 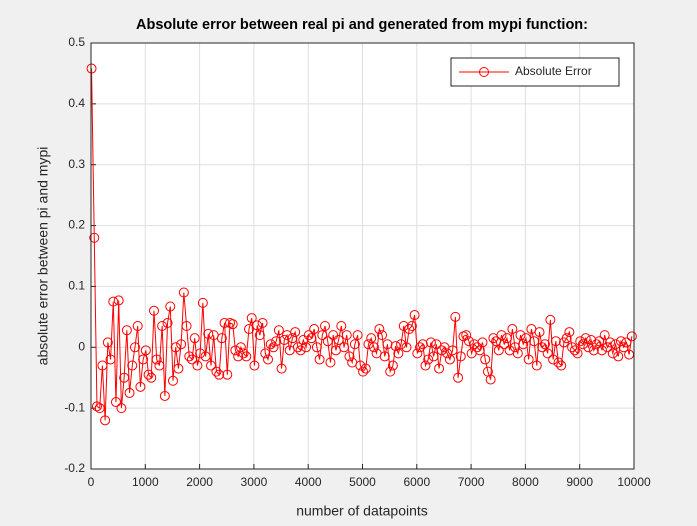 What do you see at coordinates (634, 482) in the screenshot?
I see `x-tick-label: 10000` at bounding box center [634, 482].